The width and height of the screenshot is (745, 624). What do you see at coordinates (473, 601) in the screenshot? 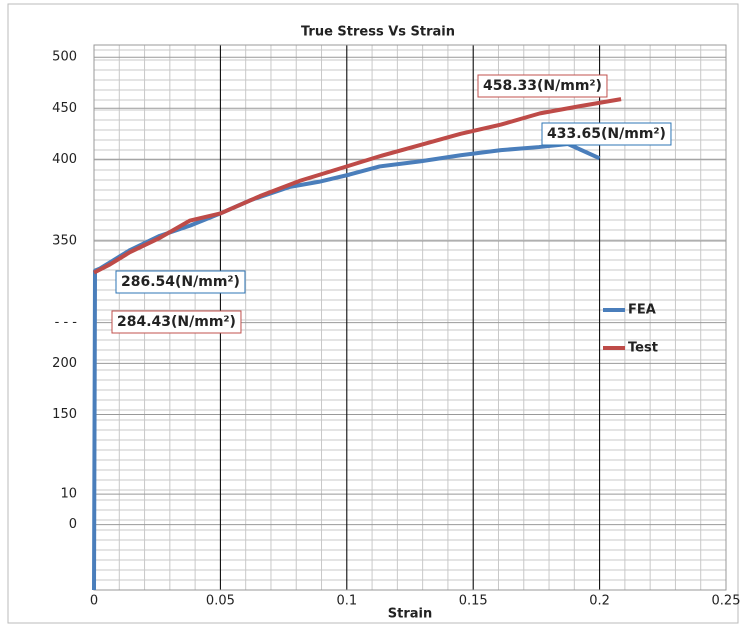
I see `x-tick-label: 0.15` at bounding box center [473, 601].